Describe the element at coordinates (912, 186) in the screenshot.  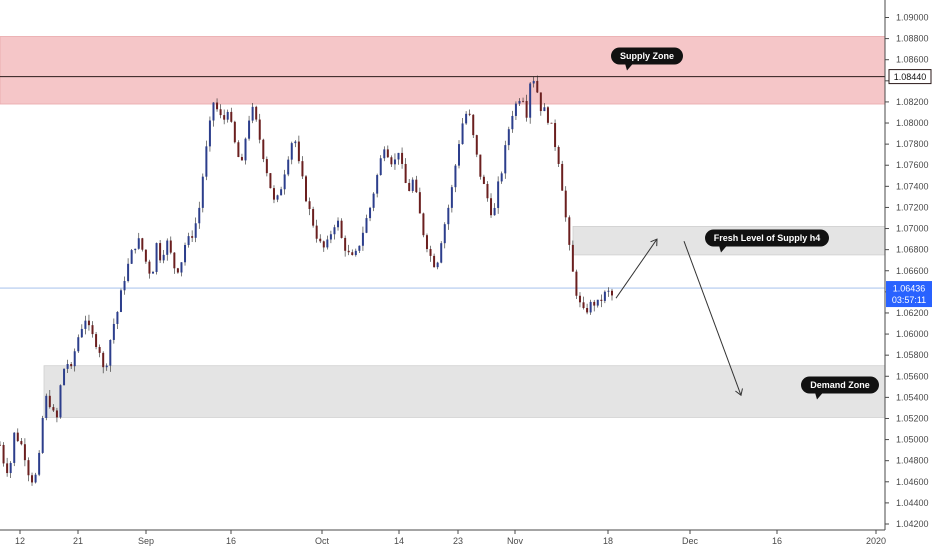
I see `y-tick-label: 1.07400` at that location.